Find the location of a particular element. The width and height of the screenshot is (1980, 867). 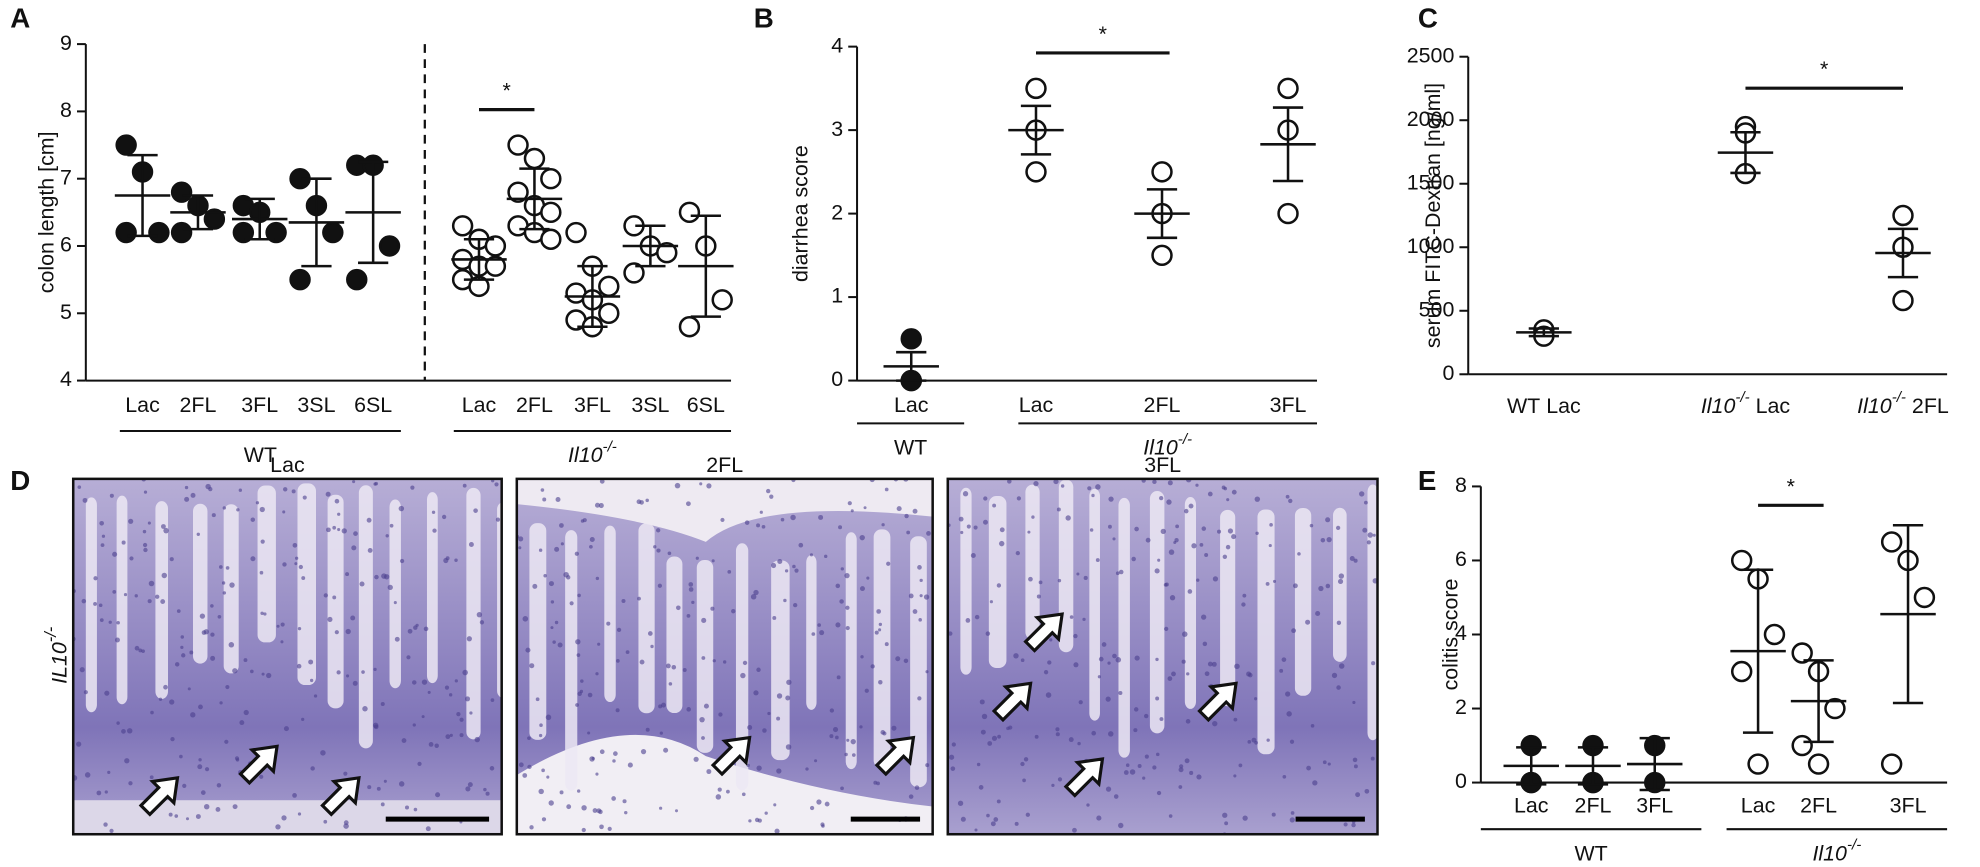

category: Lac is located at coordinates (1758, 805).